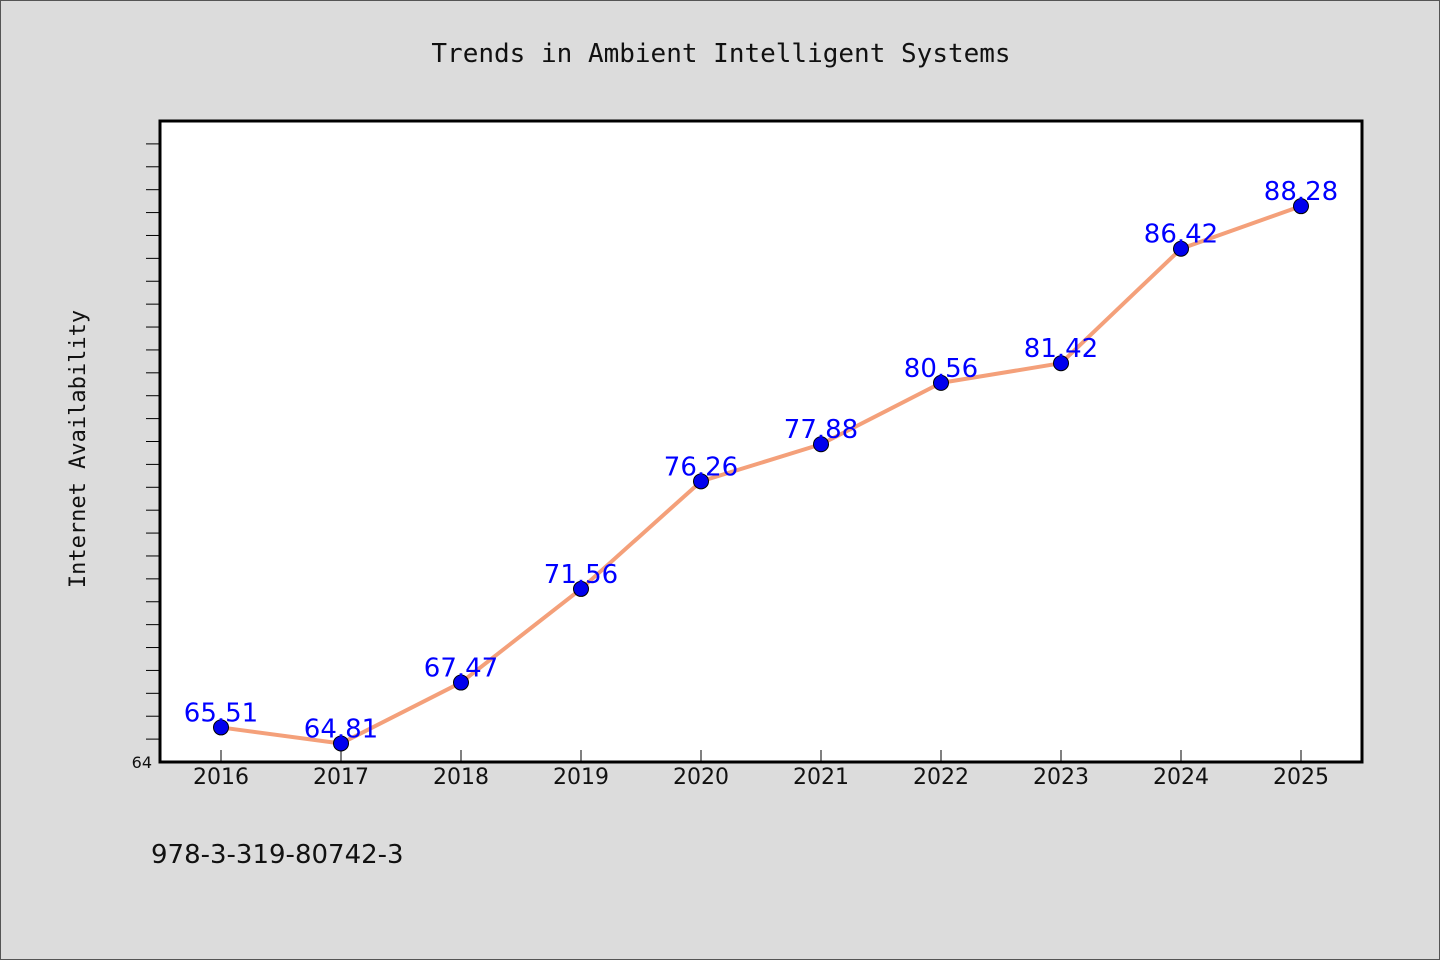  I want to click on data-label: 71.56, so click(581, 575).